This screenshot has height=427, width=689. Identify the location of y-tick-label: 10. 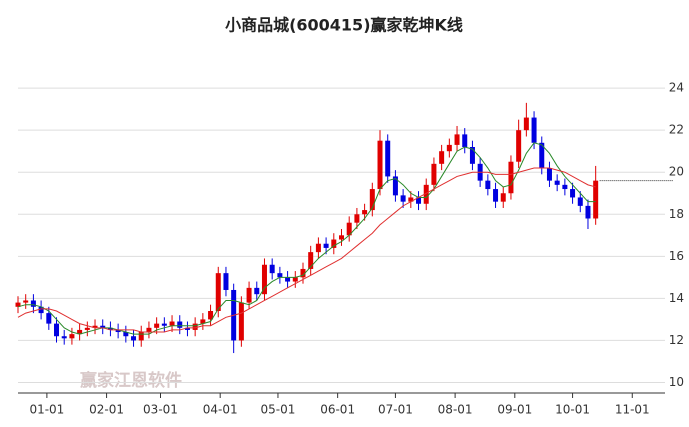
(676, 382).